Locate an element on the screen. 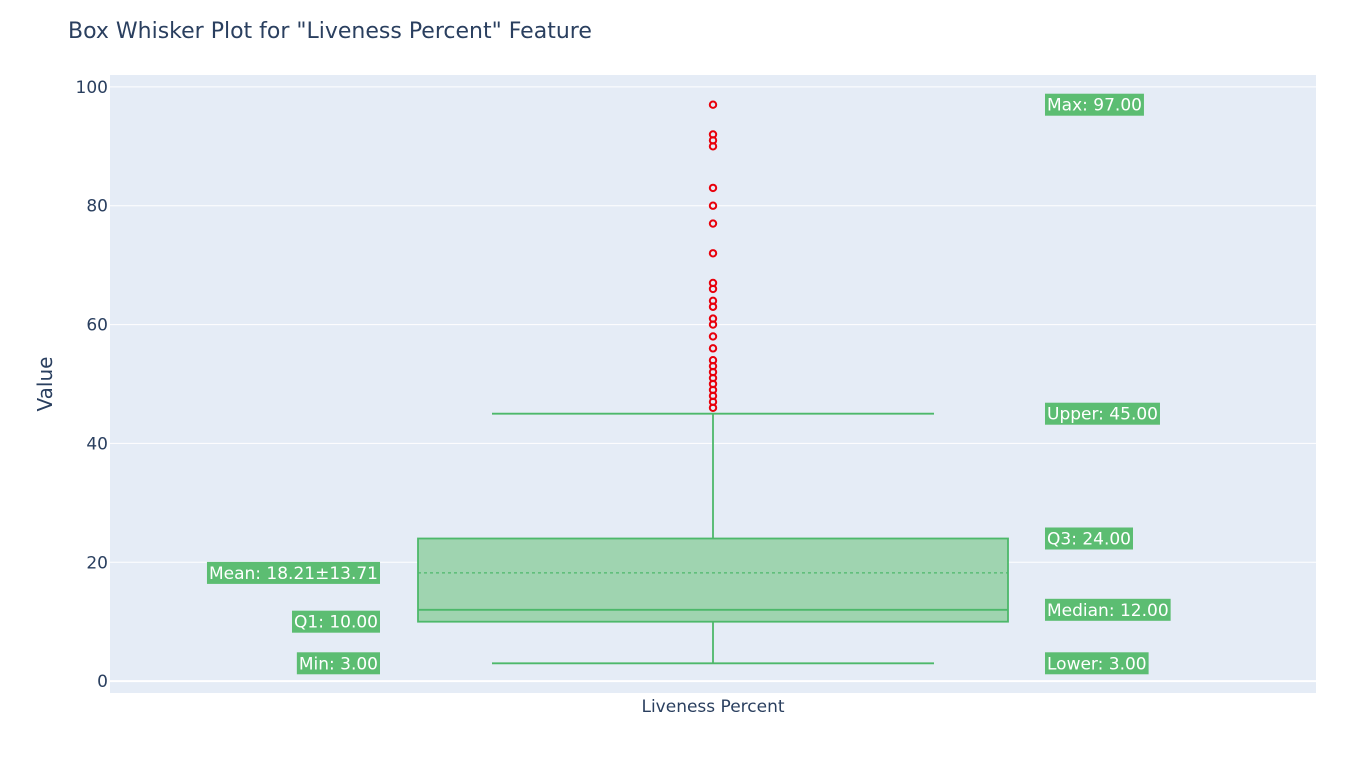 This screenshot has width=1366, height=768. annotation-label: Upper: 45.00 is located at coordinates (1102, 415).